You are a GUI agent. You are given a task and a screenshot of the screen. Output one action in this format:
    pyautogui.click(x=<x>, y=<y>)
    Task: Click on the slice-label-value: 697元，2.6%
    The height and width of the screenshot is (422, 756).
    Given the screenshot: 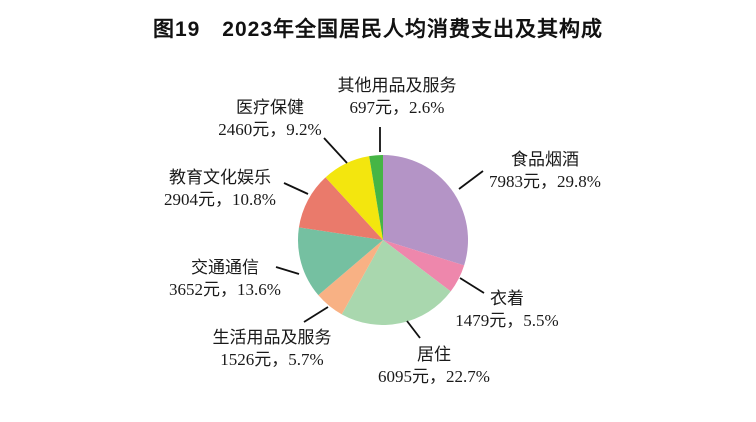 What is the action you would take?
    pyautogui.click(x=397, y=107)
    